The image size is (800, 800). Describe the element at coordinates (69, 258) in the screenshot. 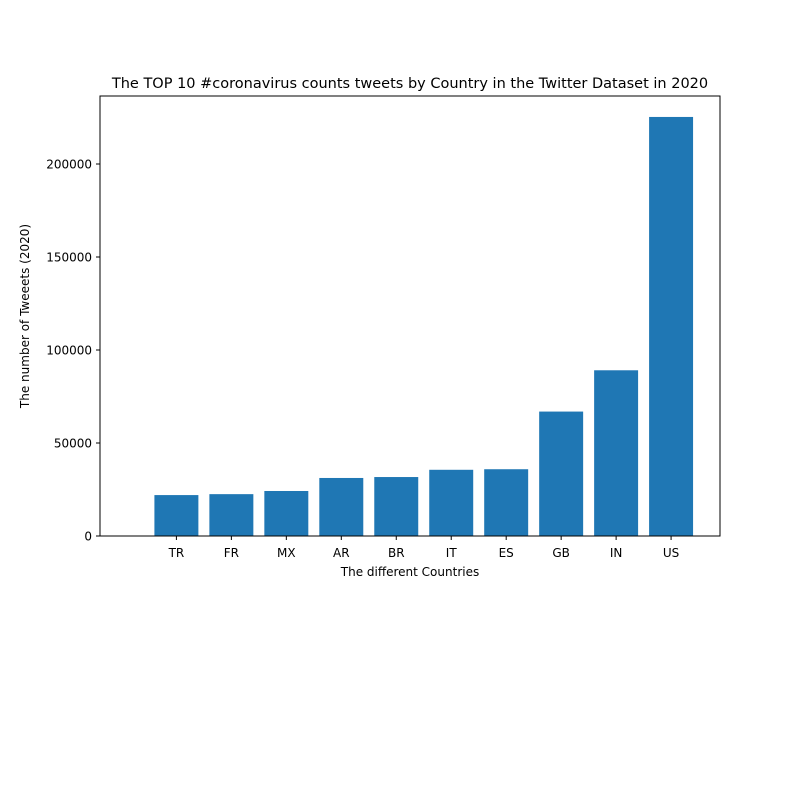

I see `y-tick-label: 150000` at that location.